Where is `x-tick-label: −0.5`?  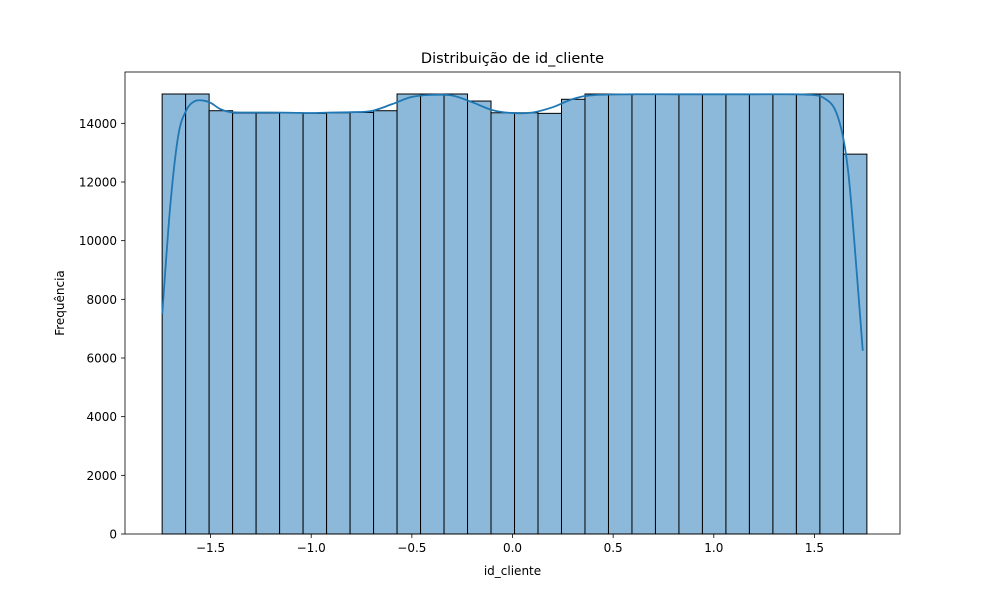
x-tick-label: −0.5 is located at coordinates (411, 548).